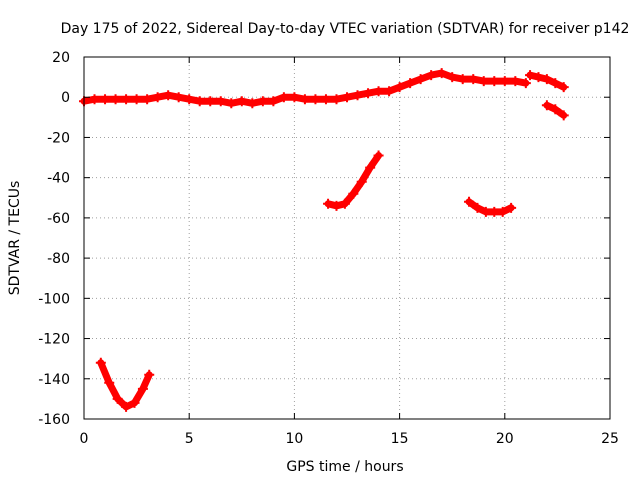  What do you see at coordinates (189, 439) in the screenshot?
I see `x-tick-label: 5` at bounding box center [189, 439].